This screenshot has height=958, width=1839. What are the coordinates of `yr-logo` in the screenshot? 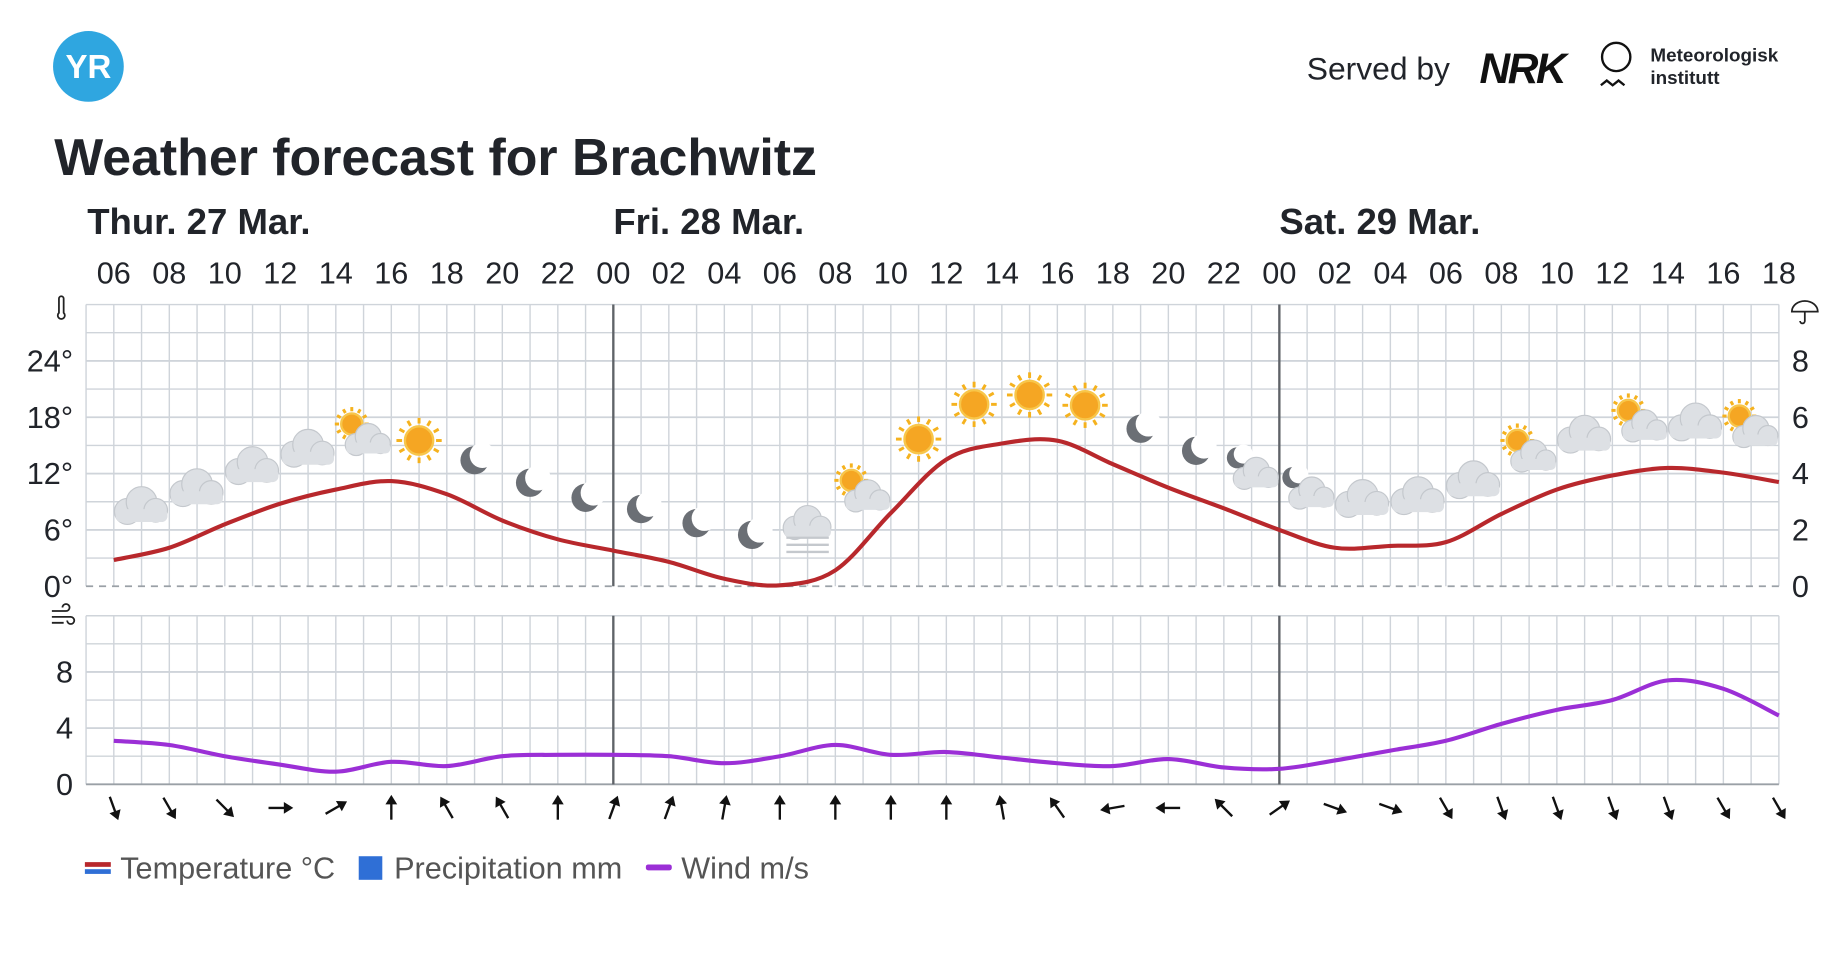 It's located at (88, 66).